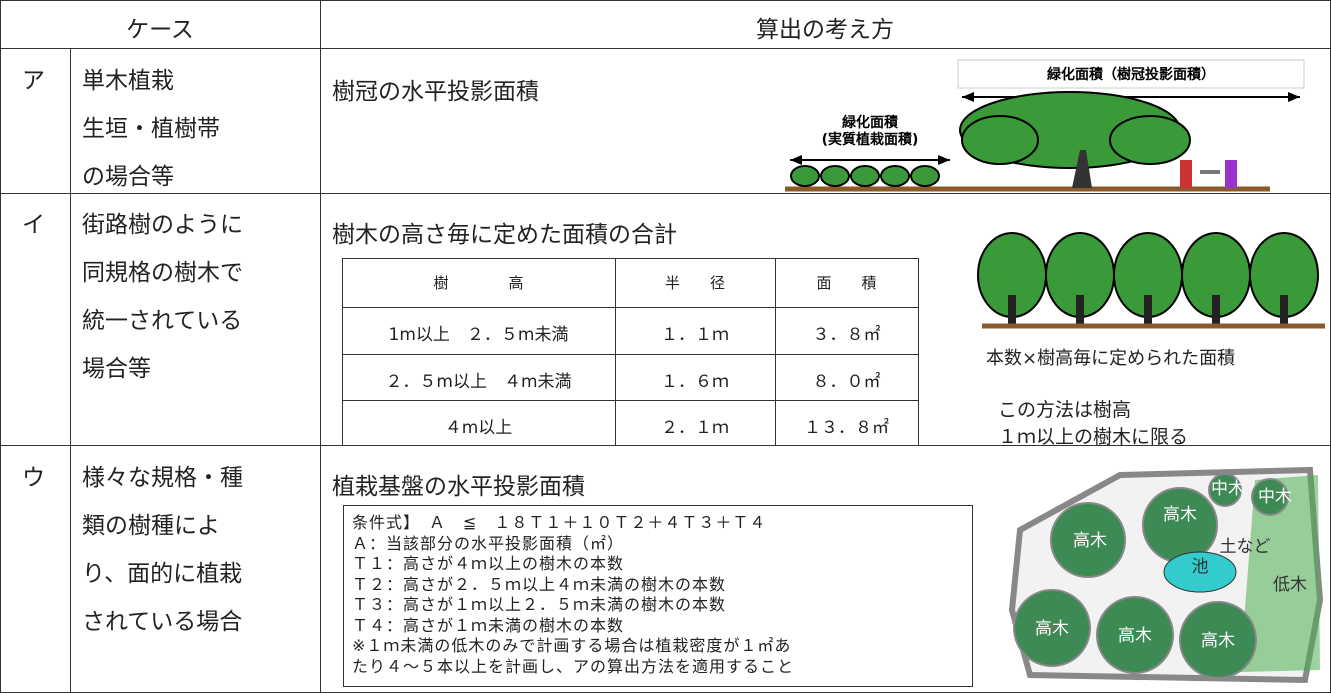 The image size is (1331, 693). What do you see at coordinates (1093, 437) in the screenshot?
I see `note: １ｍ以上の樹木に限る` at bounding box center [1093, 437].